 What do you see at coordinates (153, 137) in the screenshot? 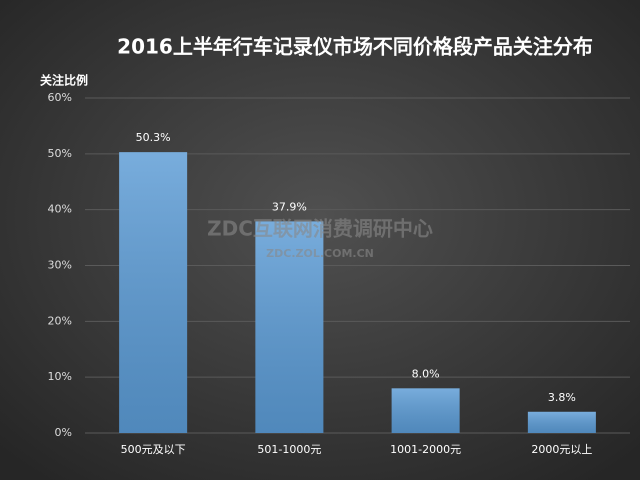
I see `data-label: 50.3%` at bounding box center [153, 137].